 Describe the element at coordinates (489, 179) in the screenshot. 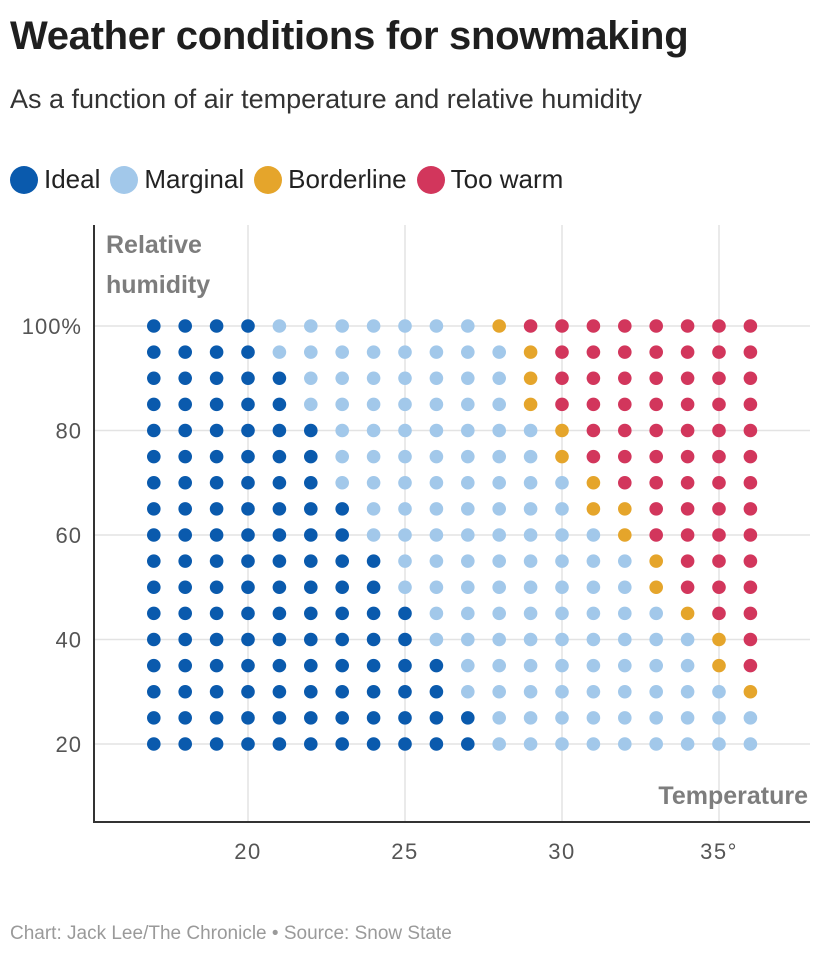

I see `legend-item-too-warm: Too warm` at that location.